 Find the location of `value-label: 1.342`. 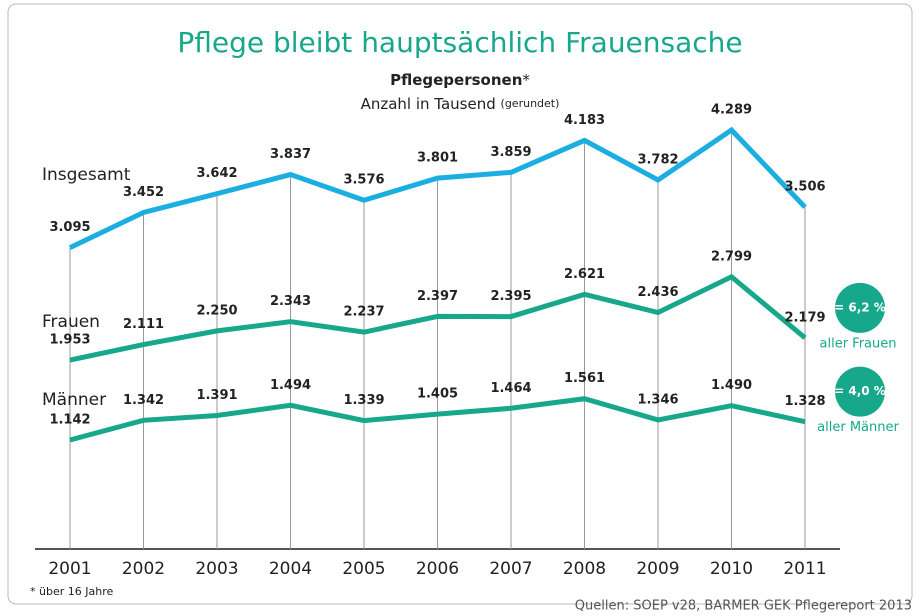

value-label: 1.342 is located at coordinates (143, 400).